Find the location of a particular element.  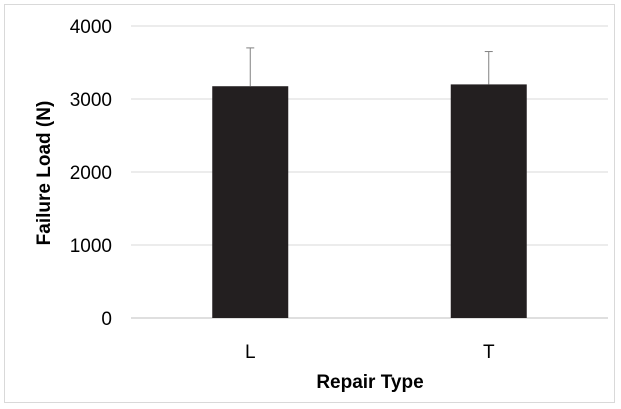

y-tick-label: 1000 is located at coordinates (91, 246).